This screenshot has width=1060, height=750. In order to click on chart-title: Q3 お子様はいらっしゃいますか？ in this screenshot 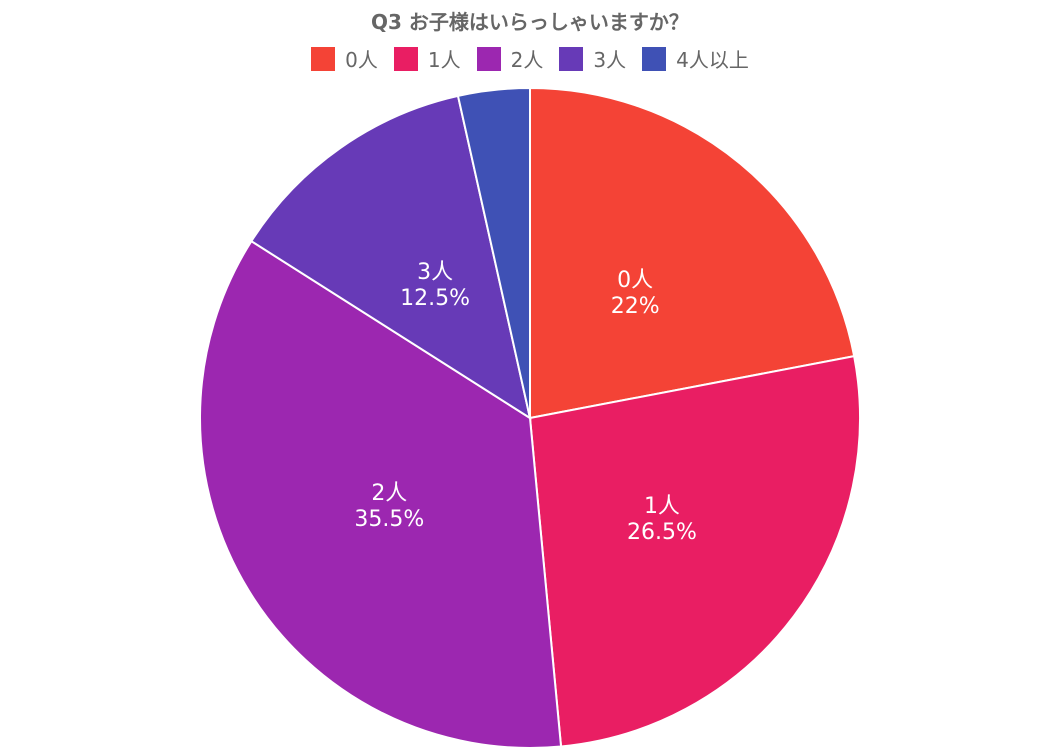, I will do `click(530, 22)`.